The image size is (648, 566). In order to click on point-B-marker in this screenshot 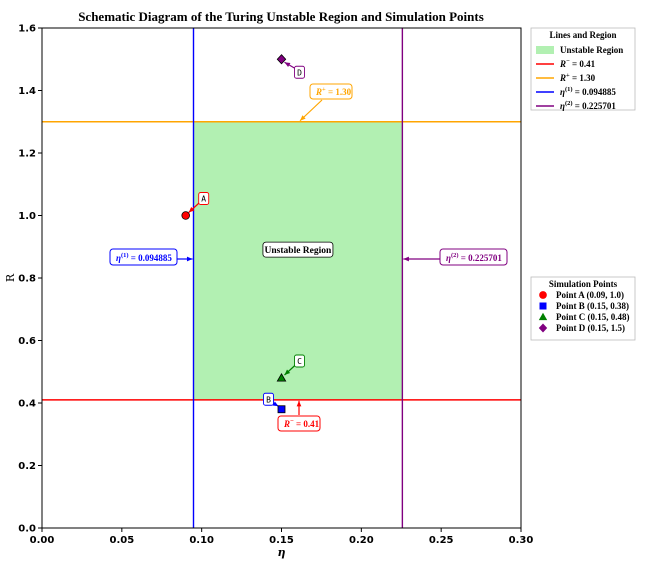, I will do `click(281, 409)`.